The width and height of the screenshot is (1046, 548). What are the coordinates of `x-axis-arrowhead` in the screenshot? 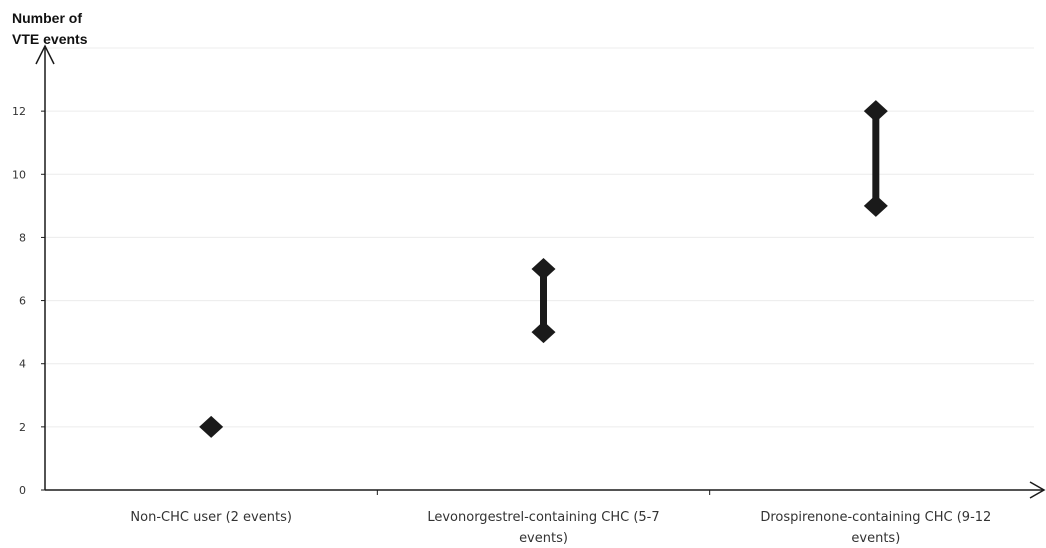 It's located at (1037, 490).